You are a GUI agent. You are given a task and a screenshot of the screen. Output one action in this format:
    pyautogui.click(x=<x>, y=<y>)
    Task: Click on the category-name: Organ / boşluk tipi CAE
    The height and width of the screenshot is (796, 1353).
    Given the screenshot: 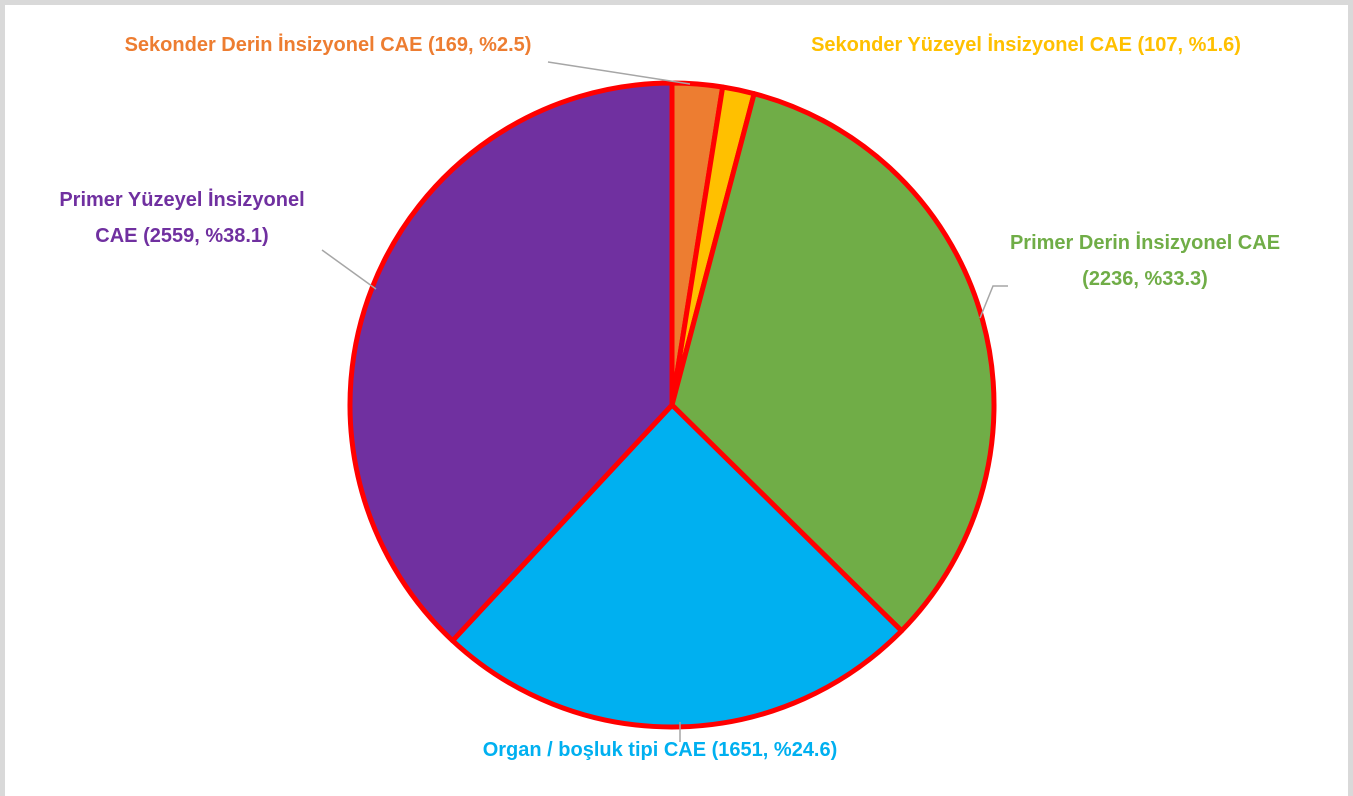 What is the action you would take?
    pyautogui.click(x=594, y=750)
    